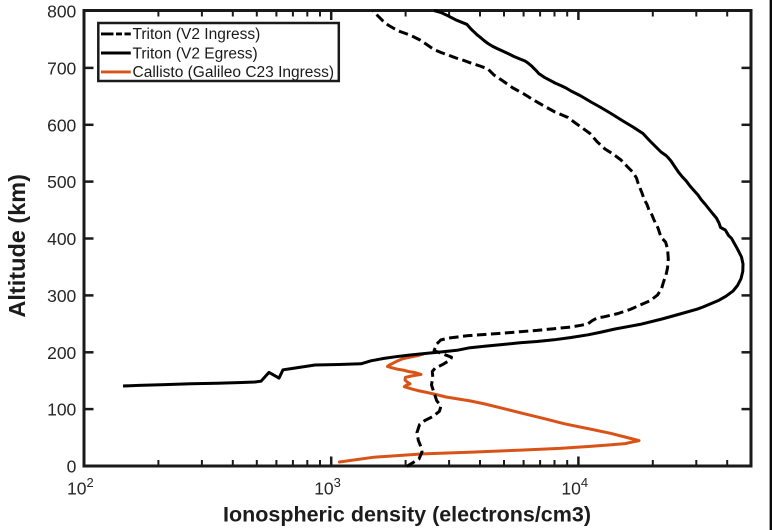 The width and height of the screenshot is (772, 530). Describe the element at coordinates (17, 246) in the screenshot. I see `svg-text: Altitude (km)` at that location.